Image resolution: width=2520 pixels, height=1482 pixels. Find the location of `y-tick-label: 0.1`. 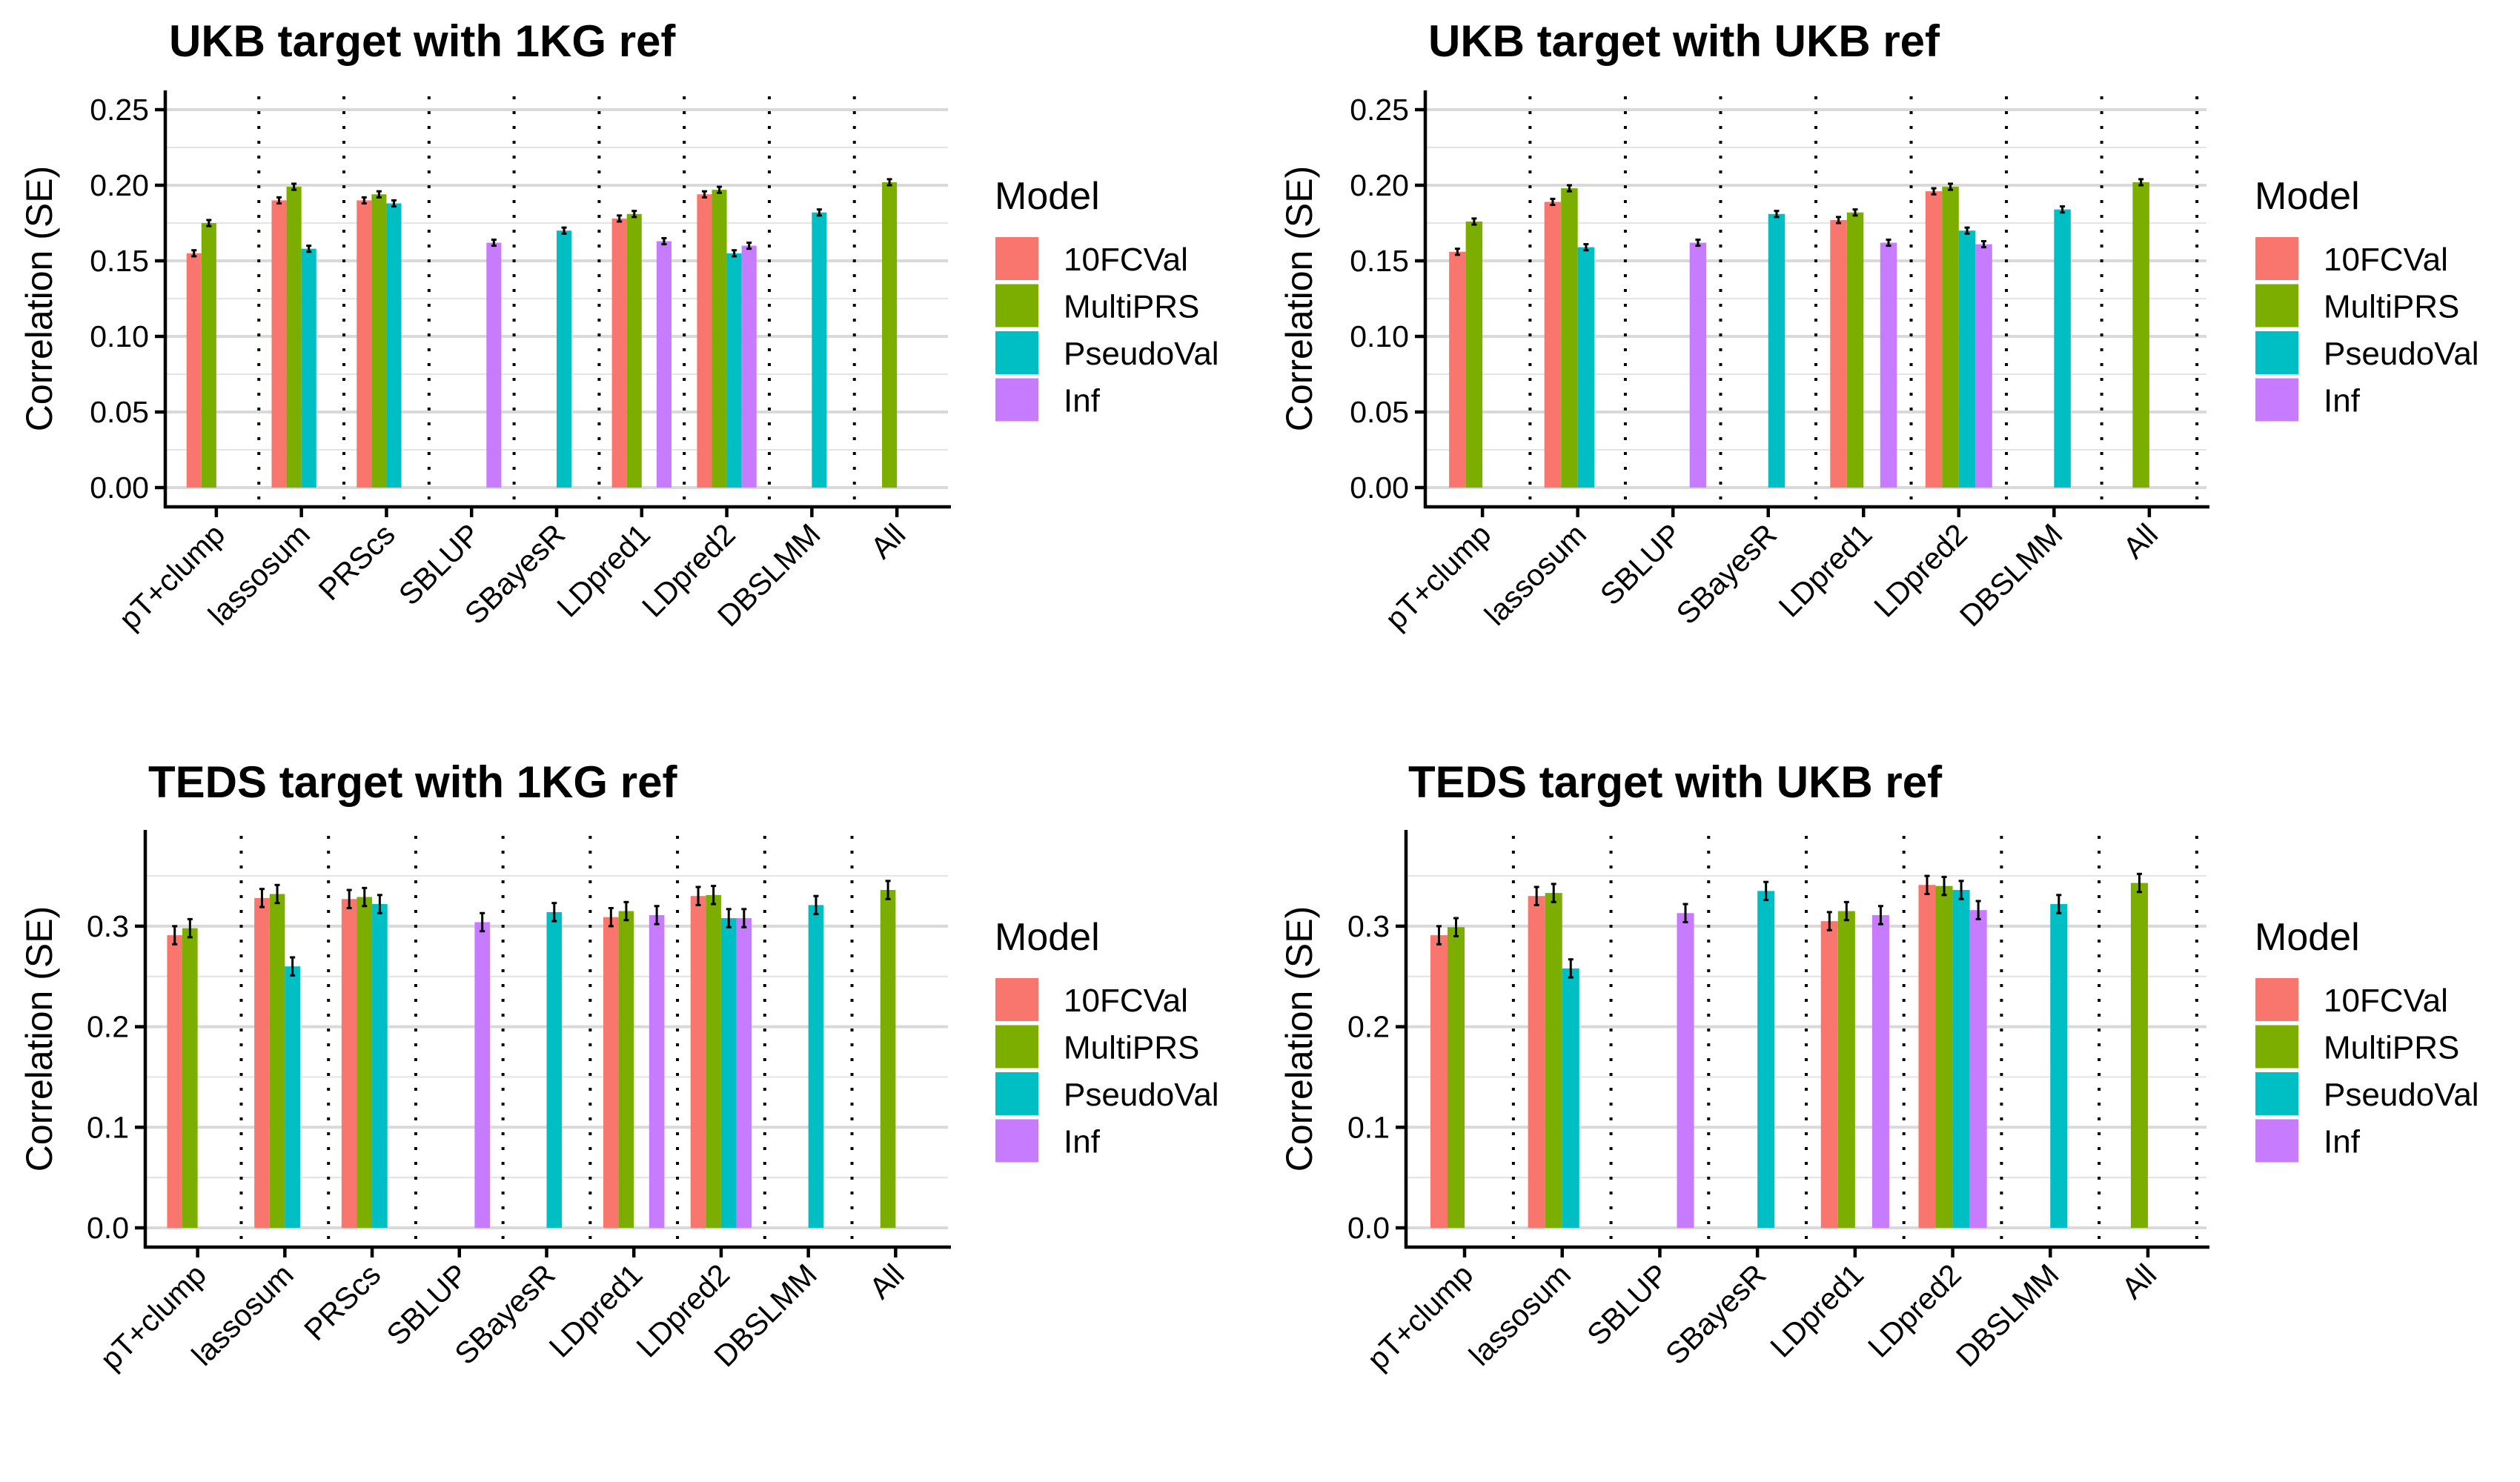

y-tick-label: 0.1 is located at coordinates (1368, 1127).